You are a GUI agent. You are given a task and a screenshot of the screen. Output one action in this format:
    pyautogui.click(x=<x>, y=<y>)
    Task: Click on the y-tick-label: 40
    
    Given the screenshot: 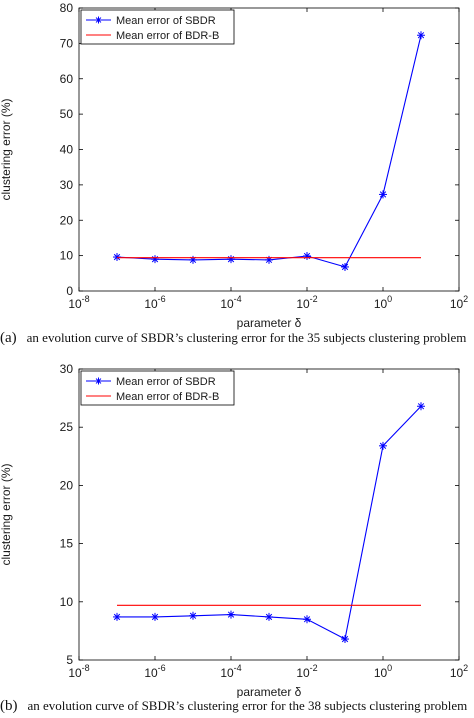 What is the action you would take?
    pyautogui.click(x=67, y=150)
    